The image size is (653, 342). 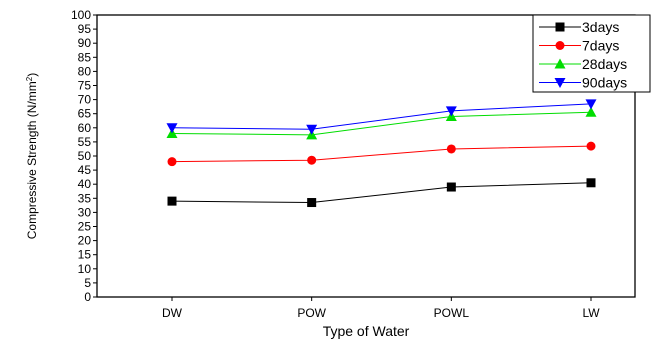 What do you see at coordinates (85, 170) in the screenshot?
I see `y-tick-label: 45` at bounding box center [85, 170].